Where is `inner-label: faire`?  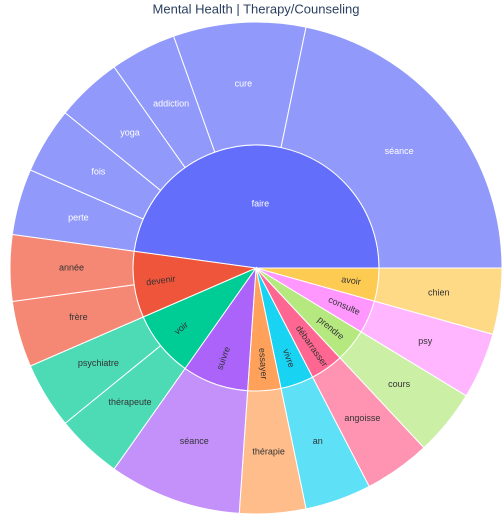
inner-label: faire is located at coordinates (261, 204).